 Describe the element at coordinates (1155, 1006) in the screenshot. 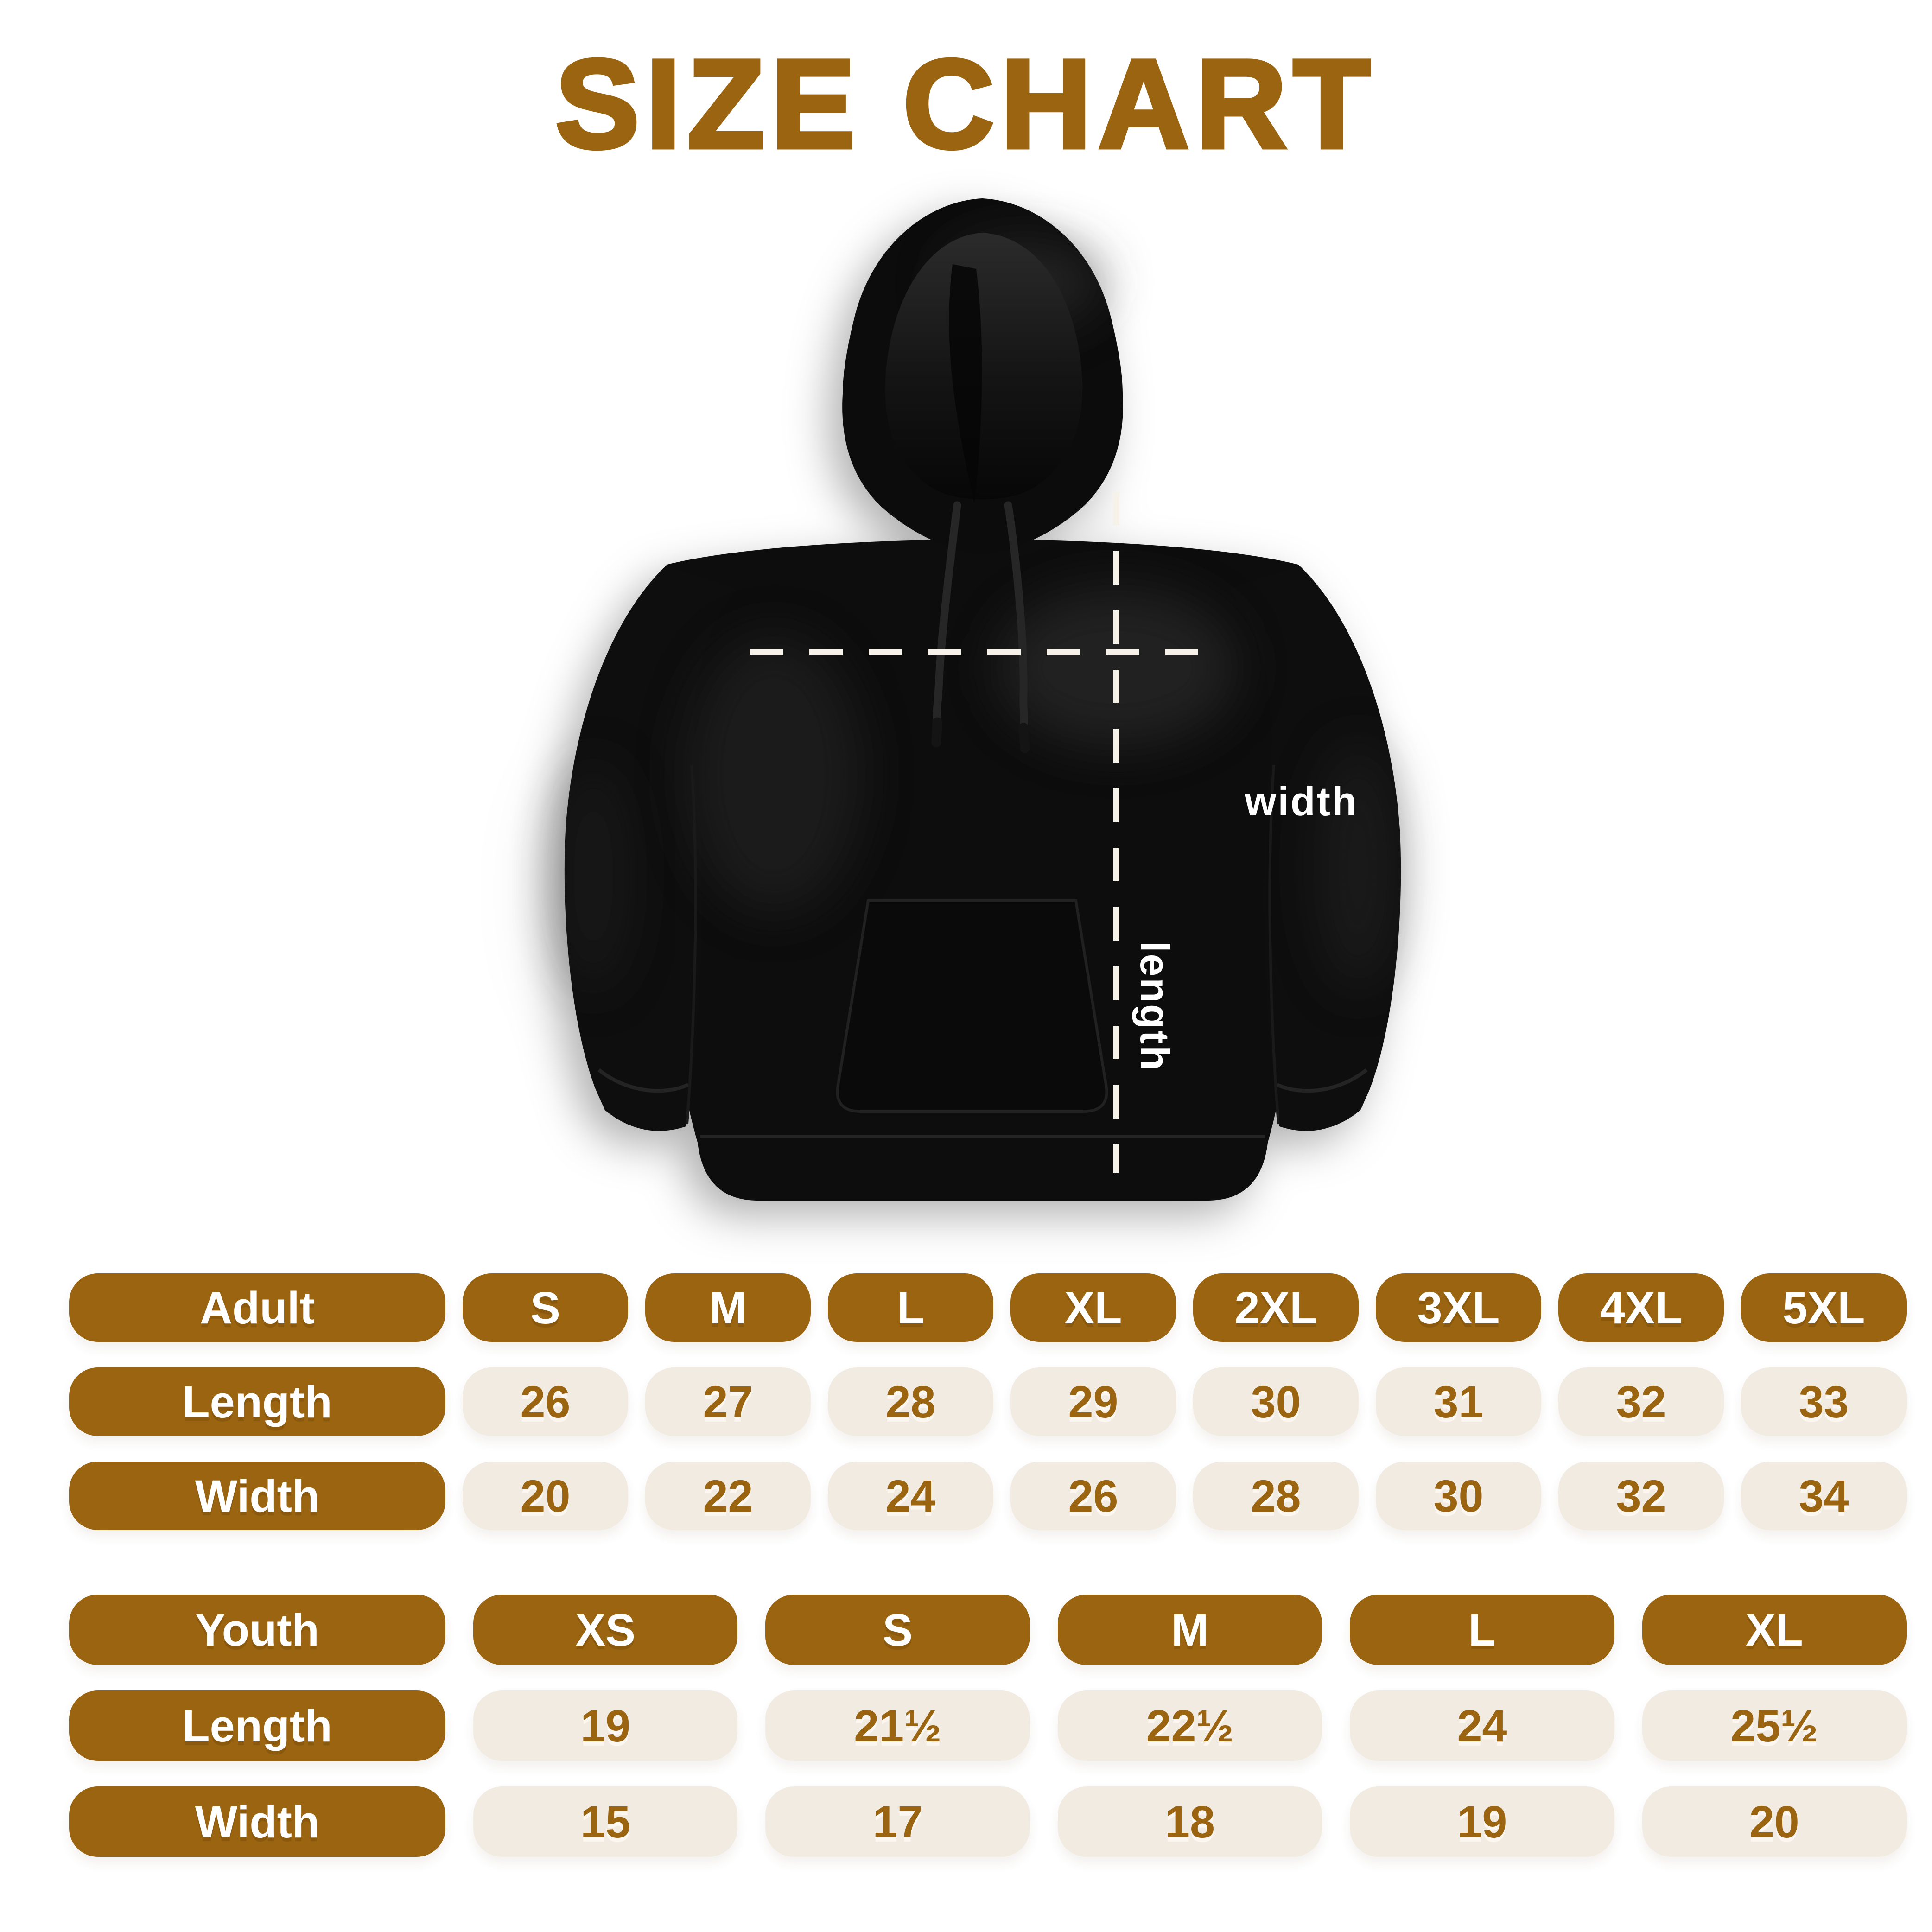

I see `length-measure-label: length` at that location.